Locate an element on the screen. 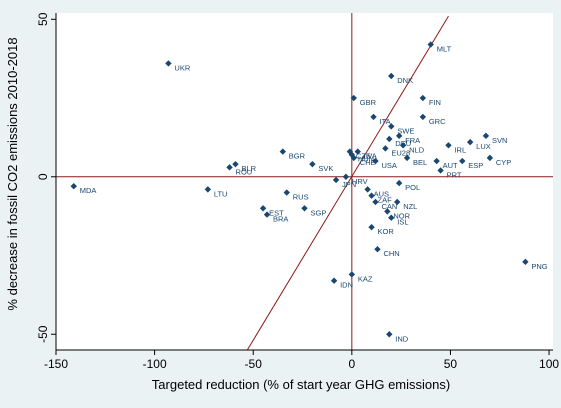 The image size is (561, 408). data-point-ukr is located at coordinates (168, 63).